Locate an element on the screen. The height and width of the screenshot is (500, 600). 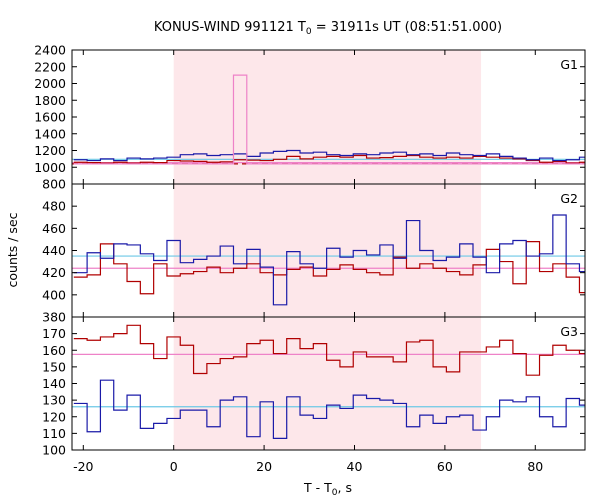
chart-title-main: KONUS-WIND 991121 T is located at coordinates (230, 27).